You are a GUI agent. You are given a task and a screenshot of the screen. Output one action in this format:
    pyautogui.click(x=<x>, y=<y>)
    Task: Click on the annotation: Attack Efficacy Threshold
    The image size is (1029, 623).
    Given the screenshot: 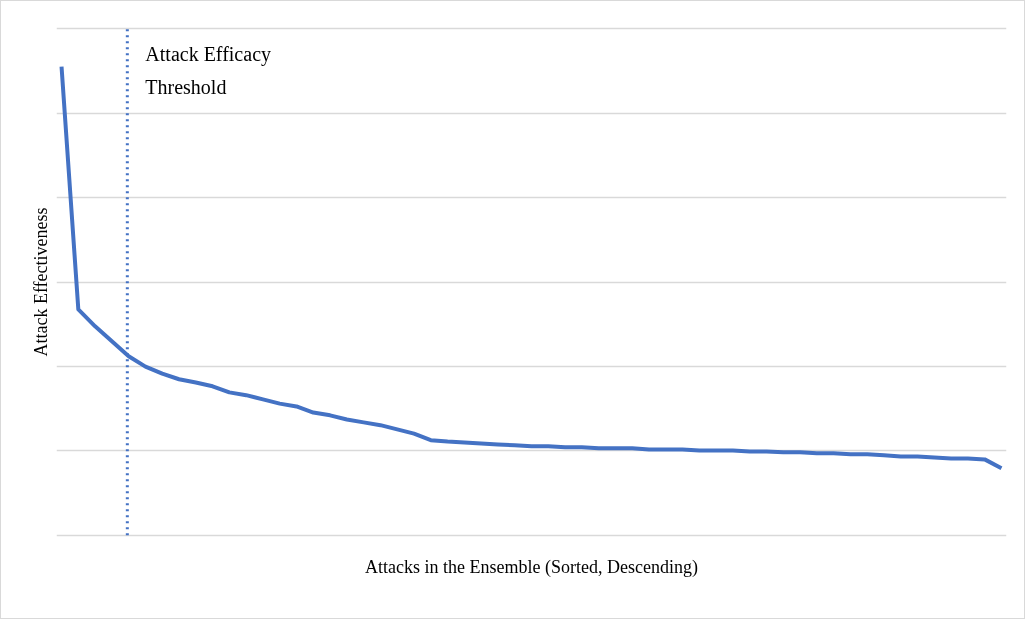 What is the action you would take?
    pyautogui.click(x=208, y=70)
    